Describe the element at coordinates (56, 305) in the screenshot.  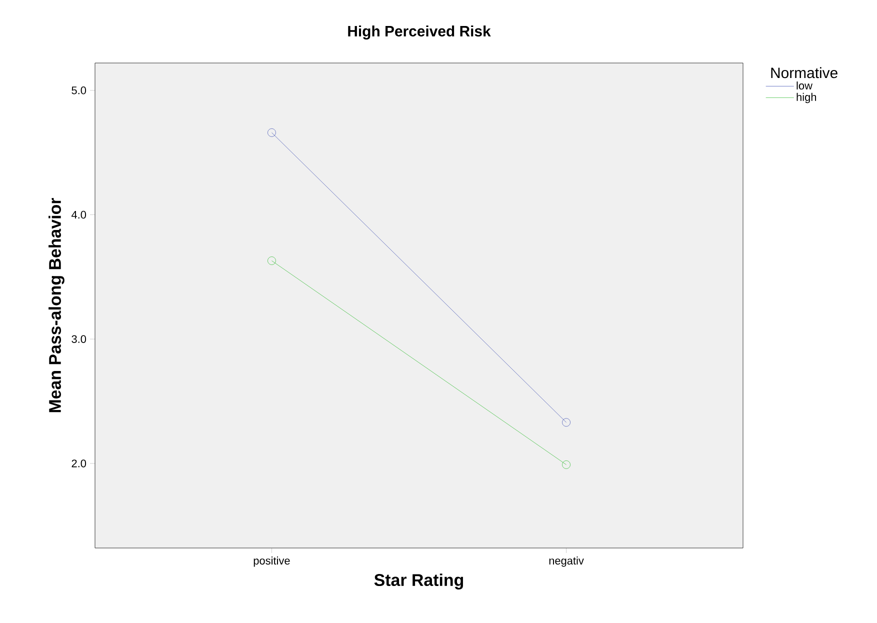
I see `y-axis-title: Mean Pass-along Behavior` at that location.